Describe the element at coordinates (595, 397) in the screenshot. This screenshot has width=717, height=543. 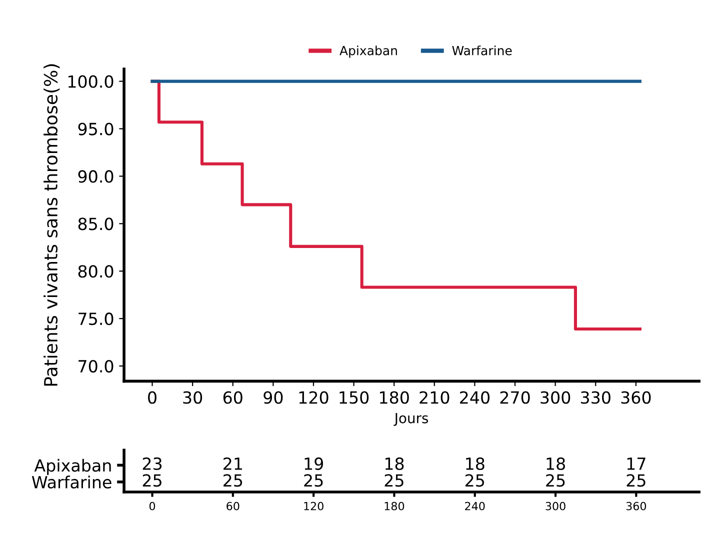
I see `x-tick-label: 330` at that location.